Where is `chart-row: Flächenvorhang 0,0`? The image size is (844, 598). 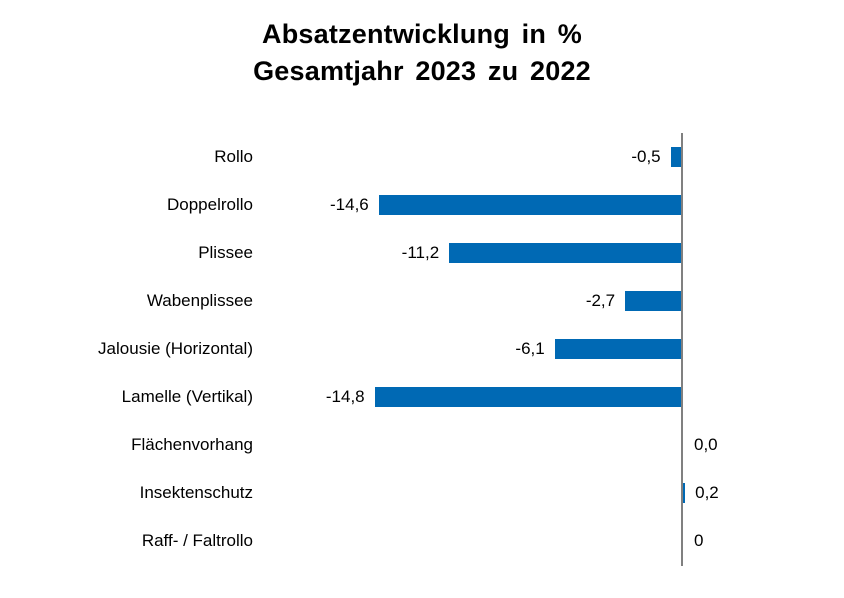 chart-row: Flächenvorhang 0,0 is located at coordinates (422, 445).